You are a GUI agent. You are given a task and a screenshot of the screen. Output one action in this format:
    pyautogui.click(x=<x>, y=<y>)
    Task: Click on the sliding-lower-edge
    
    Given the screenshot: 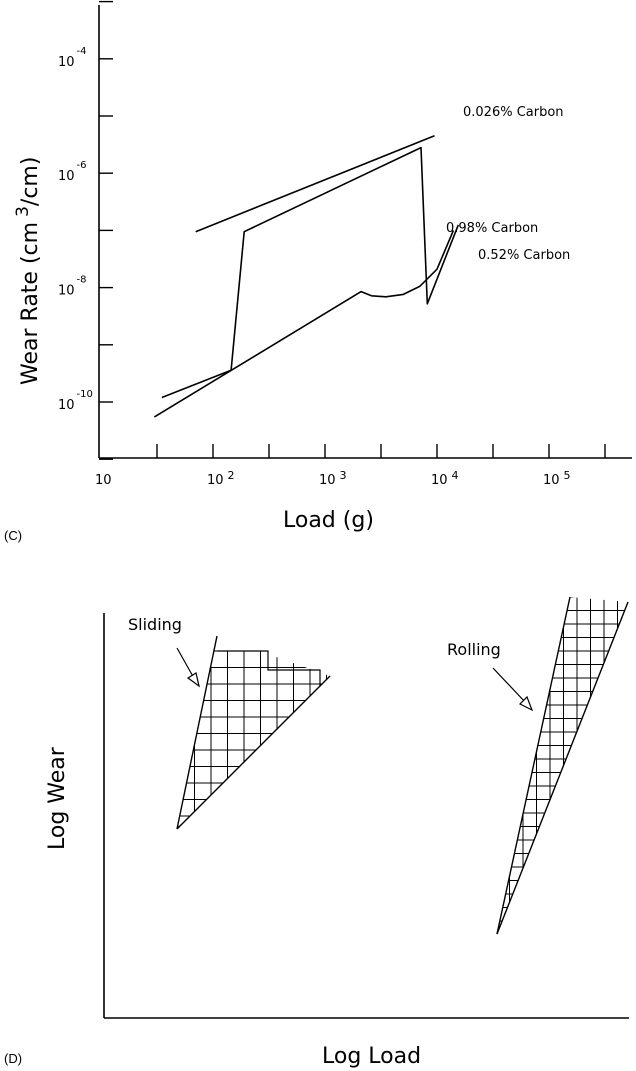 What is the action you would take?
    pyautogui.click(x=253, y=752)
    